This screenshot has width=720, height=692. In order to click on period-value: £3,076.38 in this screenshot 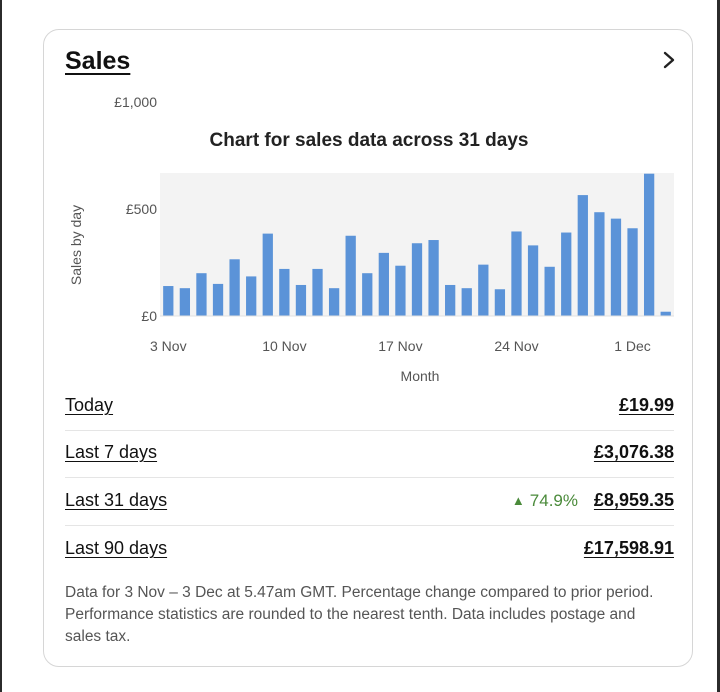, I will do `click(633, 452)`.